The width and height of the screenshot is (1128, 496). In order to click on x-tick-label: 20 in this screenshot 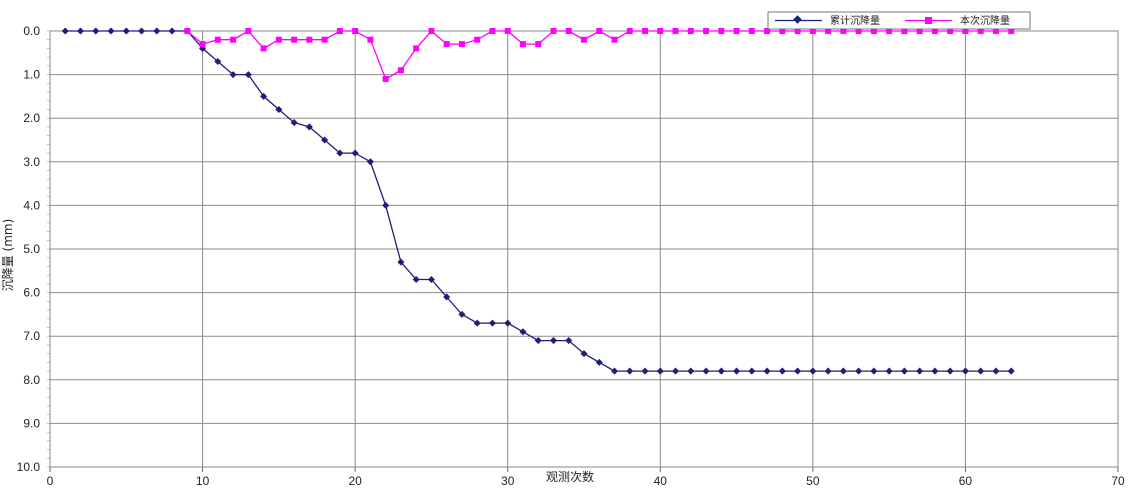, I will do `click(355, 481)`.